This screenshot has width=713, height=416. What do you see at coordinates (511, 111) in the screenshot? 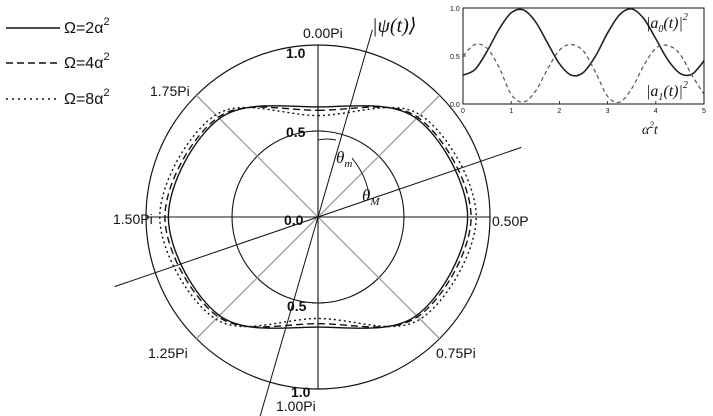
I see `inset-xtick-label: 1` at bounding box center [511, 111].